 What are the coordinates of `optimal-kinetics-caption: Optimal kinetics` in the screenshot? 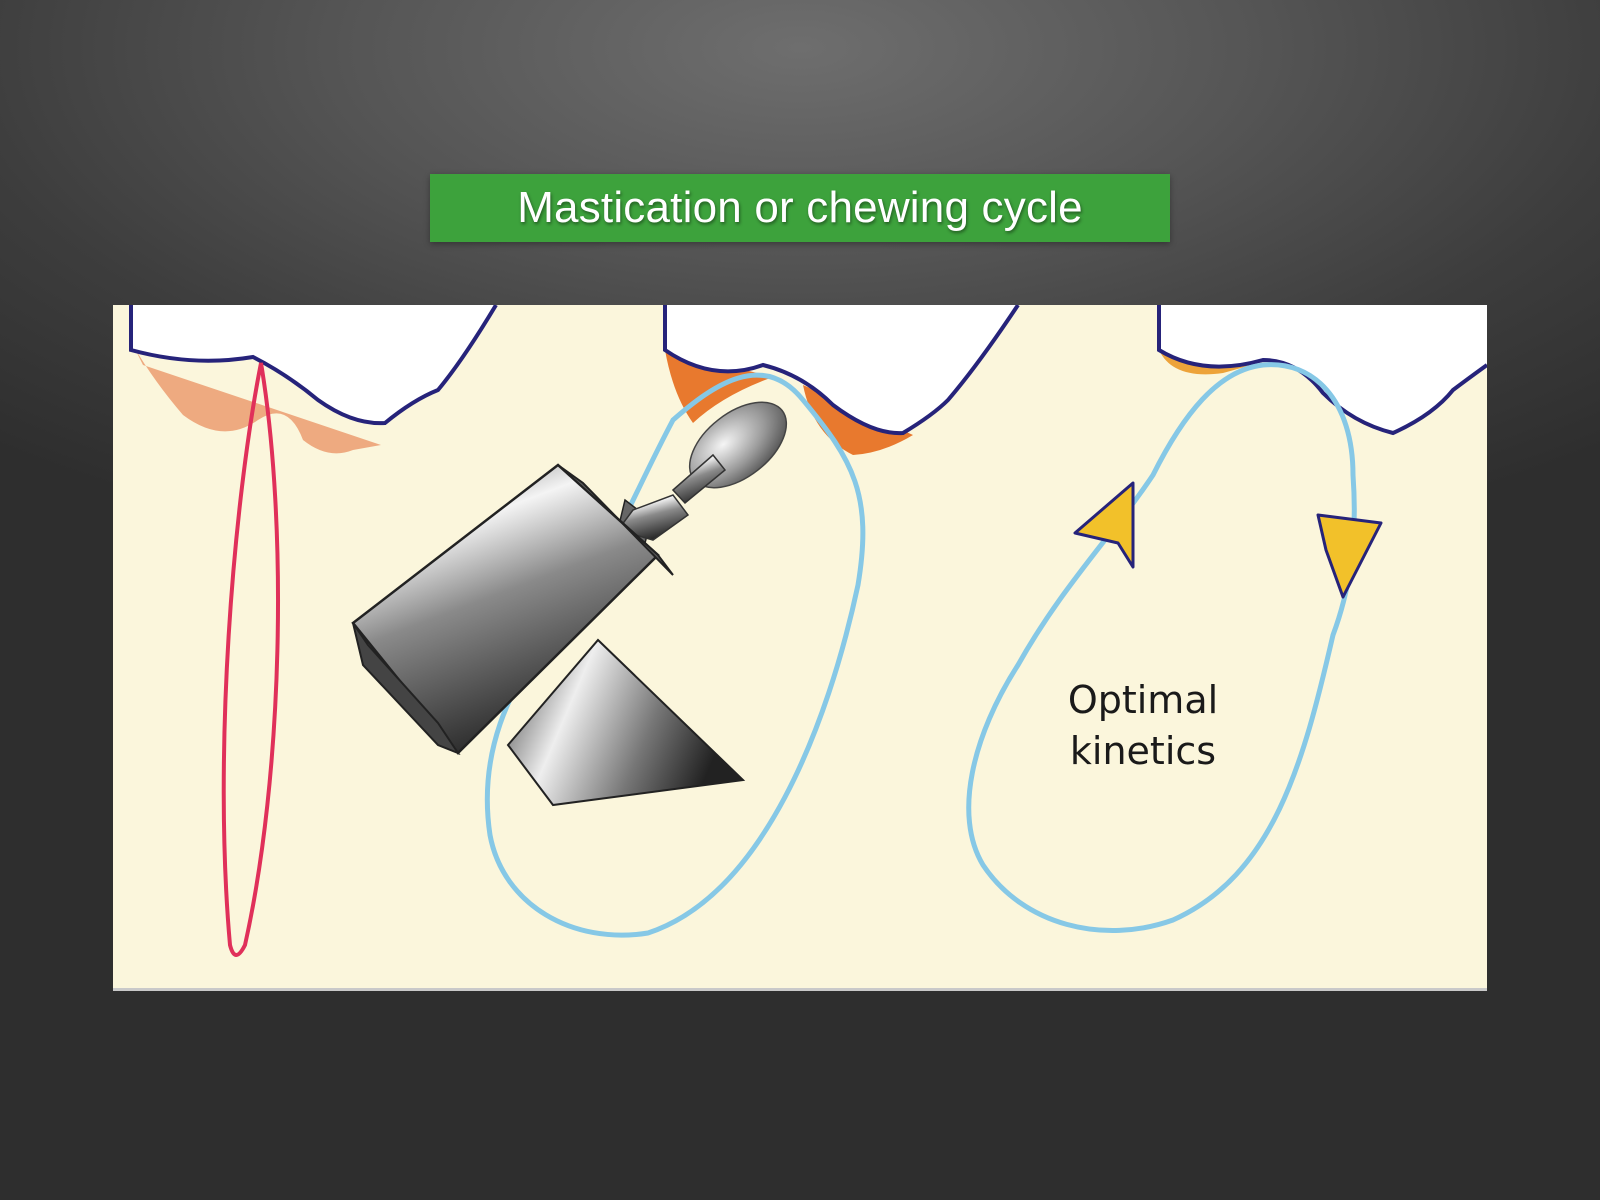 It's located at (1143, 726).